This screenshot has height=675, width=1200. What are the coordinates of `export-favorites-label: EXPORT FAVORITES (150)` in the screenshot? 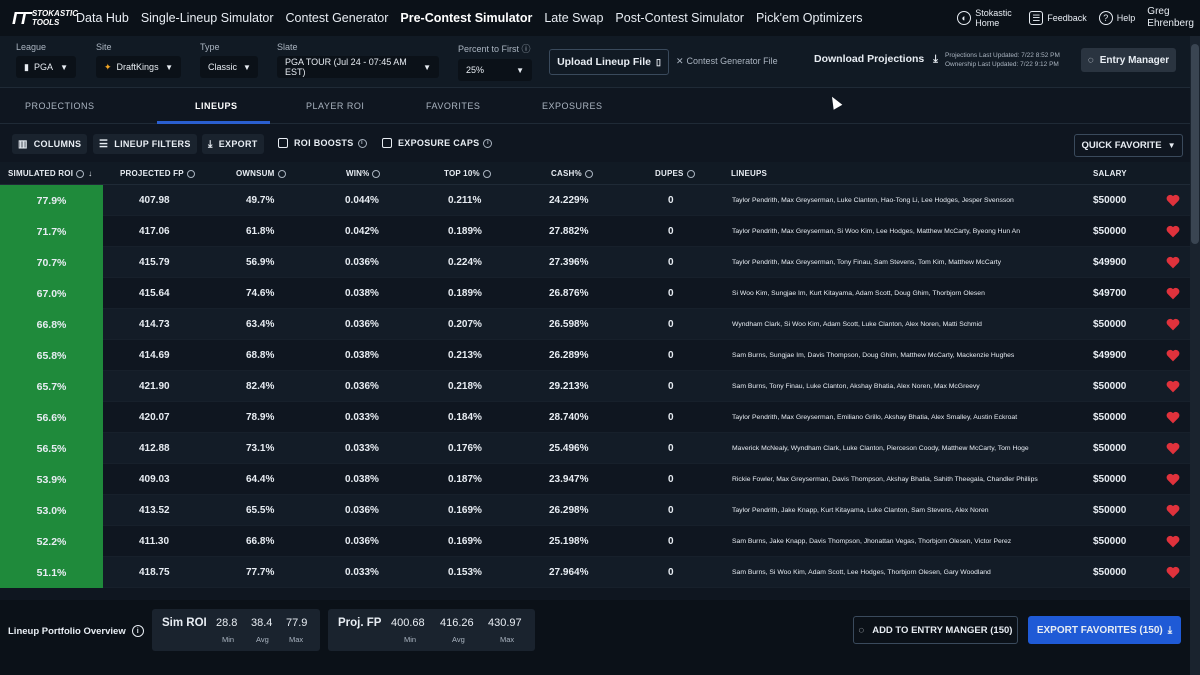 It's located at (1099, 630).